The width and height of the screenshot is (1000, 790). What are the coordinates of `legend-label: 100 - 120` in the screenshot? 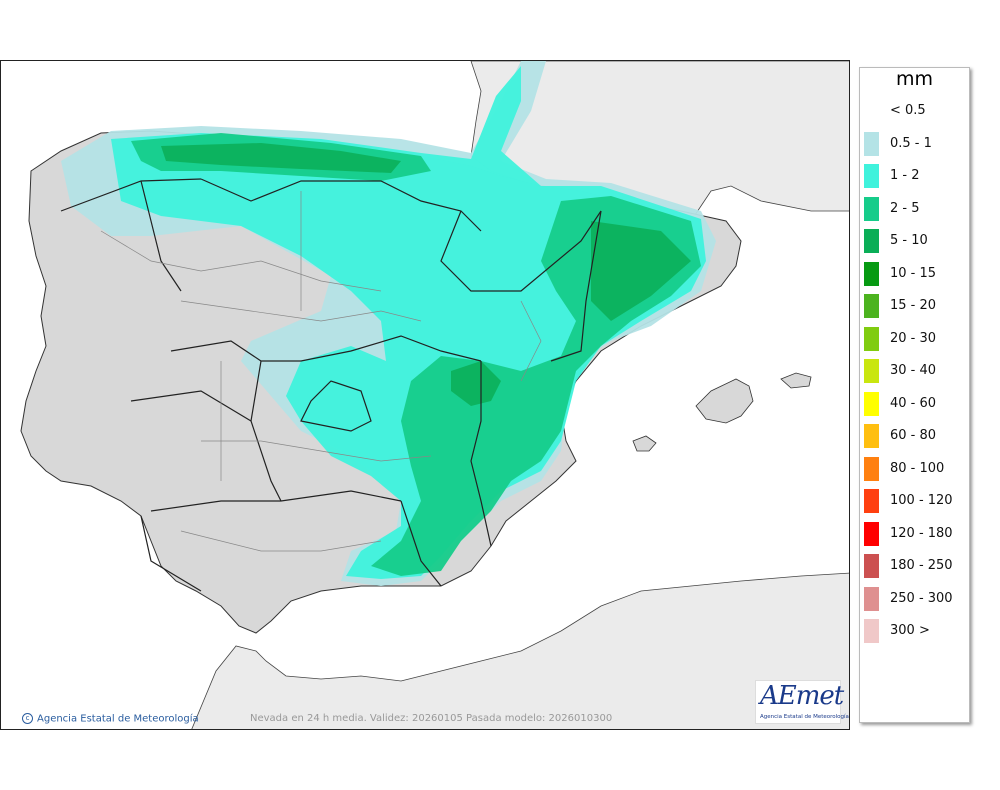 It's located at (921, 500).